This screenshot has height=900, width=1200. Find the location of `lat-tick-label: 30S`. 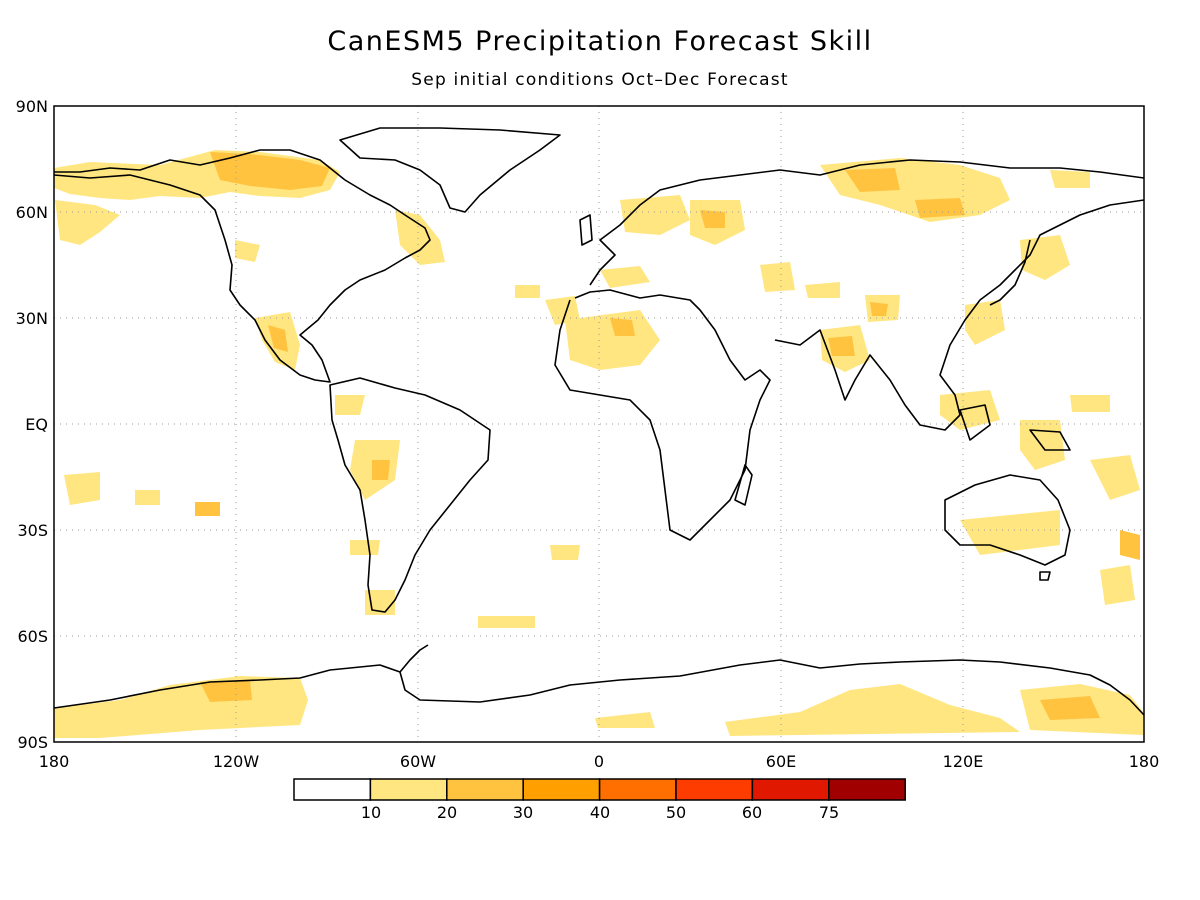

lat-tick-label: 30S is located at coordinates (32, 530).